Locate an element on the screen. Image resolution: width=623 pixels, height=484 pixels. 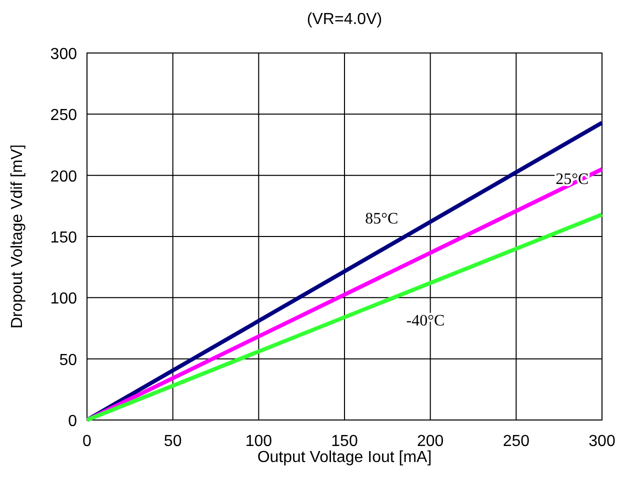
y-tick-label: 200 is located at coordinates (64, 177).